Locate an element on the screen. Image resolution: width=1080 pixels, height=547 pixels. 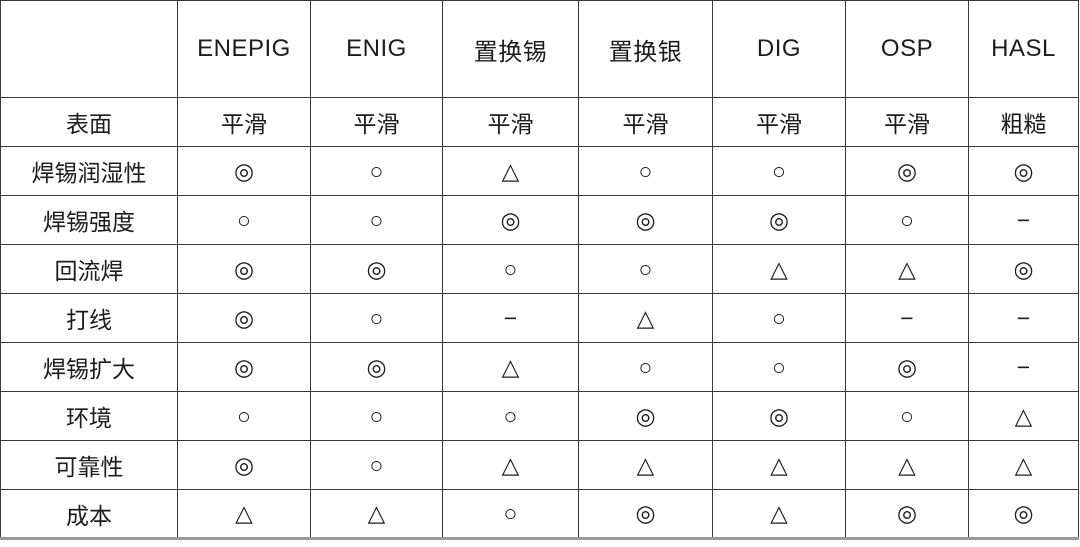
table-row: 焊锡润湿性 ◎ ○ △ ○ ○ ◎ ◎ is located at coordinates (539, 171).